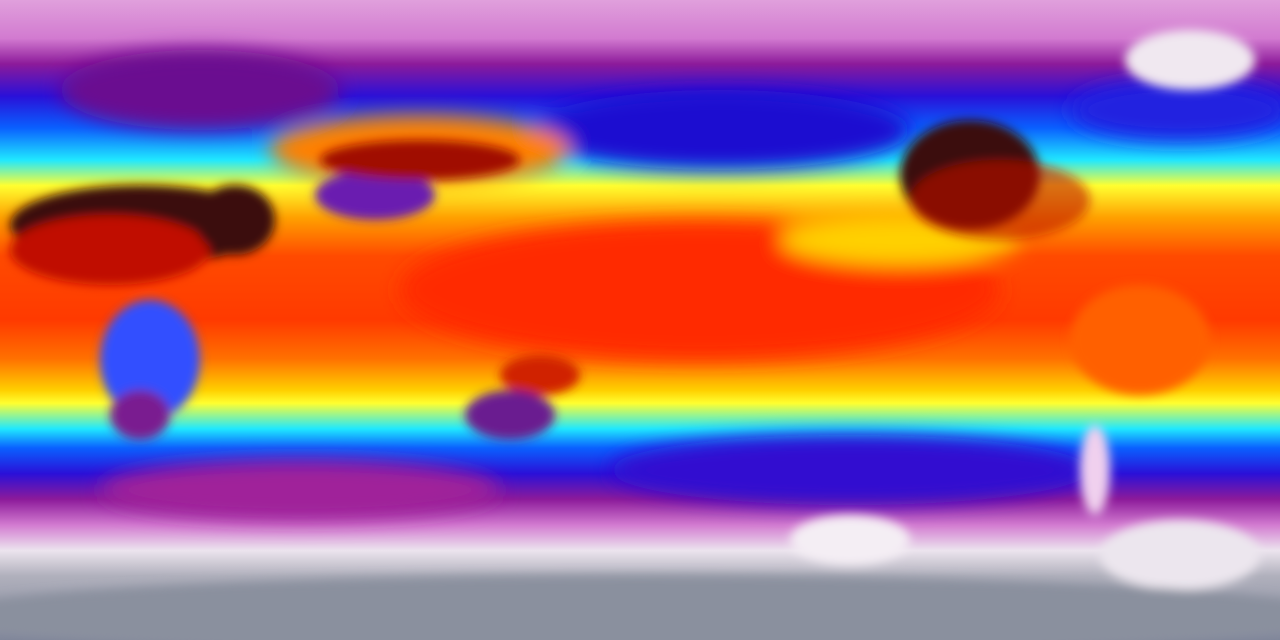 The height and width of the screenshot is (640, 1280). Describe the element at coordinates (510, 415) in the screenshot. I see `southern-ocean-purple` at that location.